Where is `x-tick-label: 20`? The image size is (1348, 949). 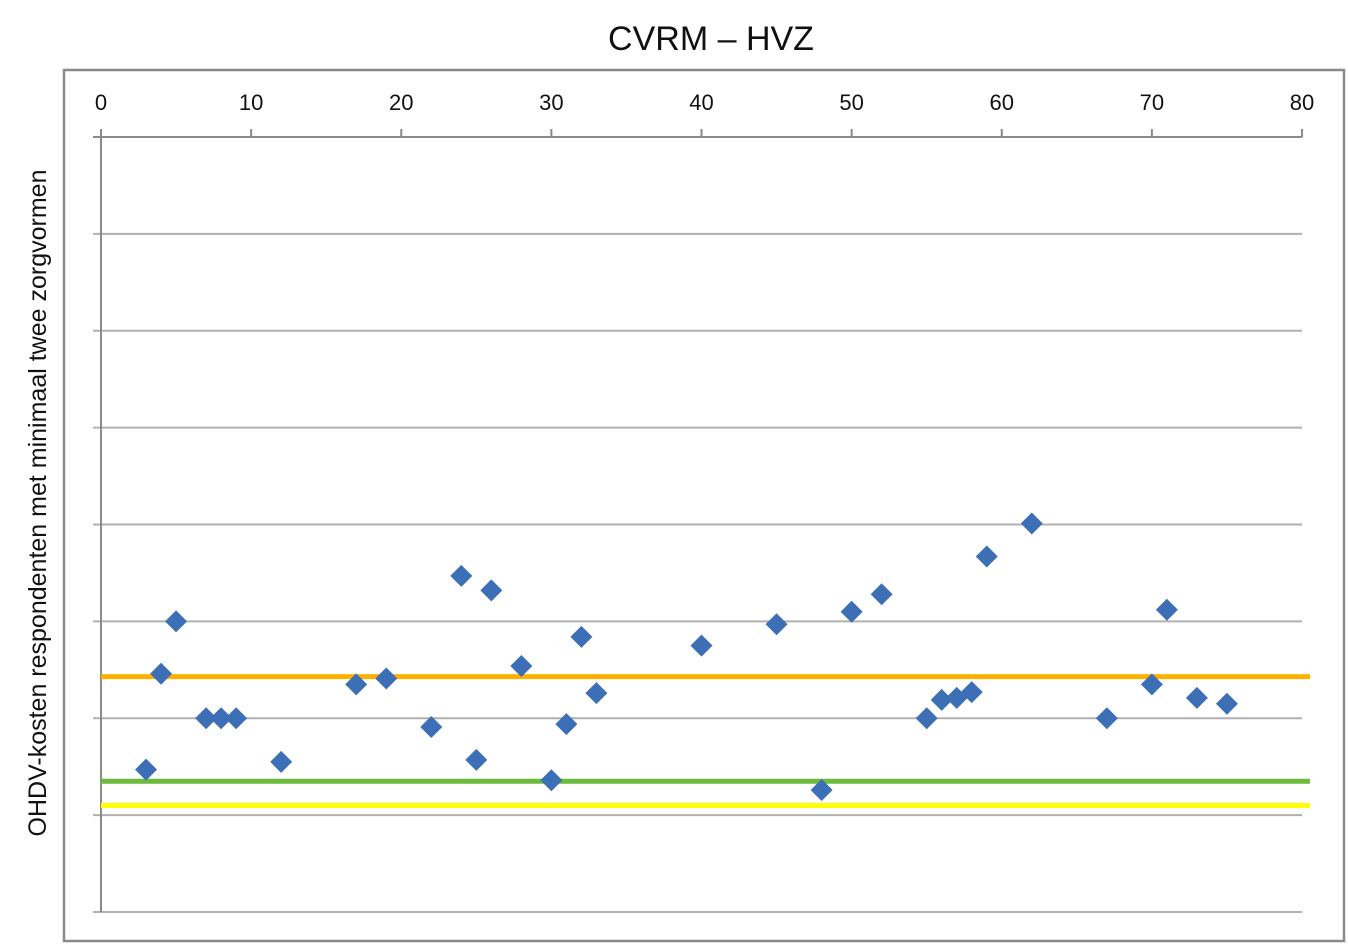
x-tick-label: 20 is located at coordinates (401, 102).